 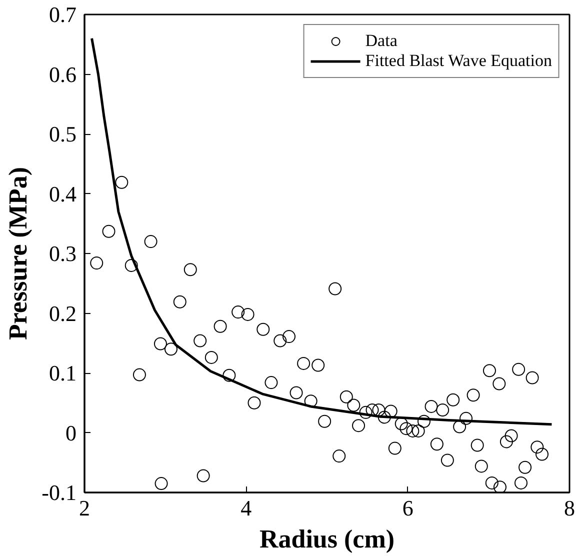 What do you see at coordinates (62, 134) in the screenshot?
I see `y-tick-label: 0.5` at bounding box center [62, 134].